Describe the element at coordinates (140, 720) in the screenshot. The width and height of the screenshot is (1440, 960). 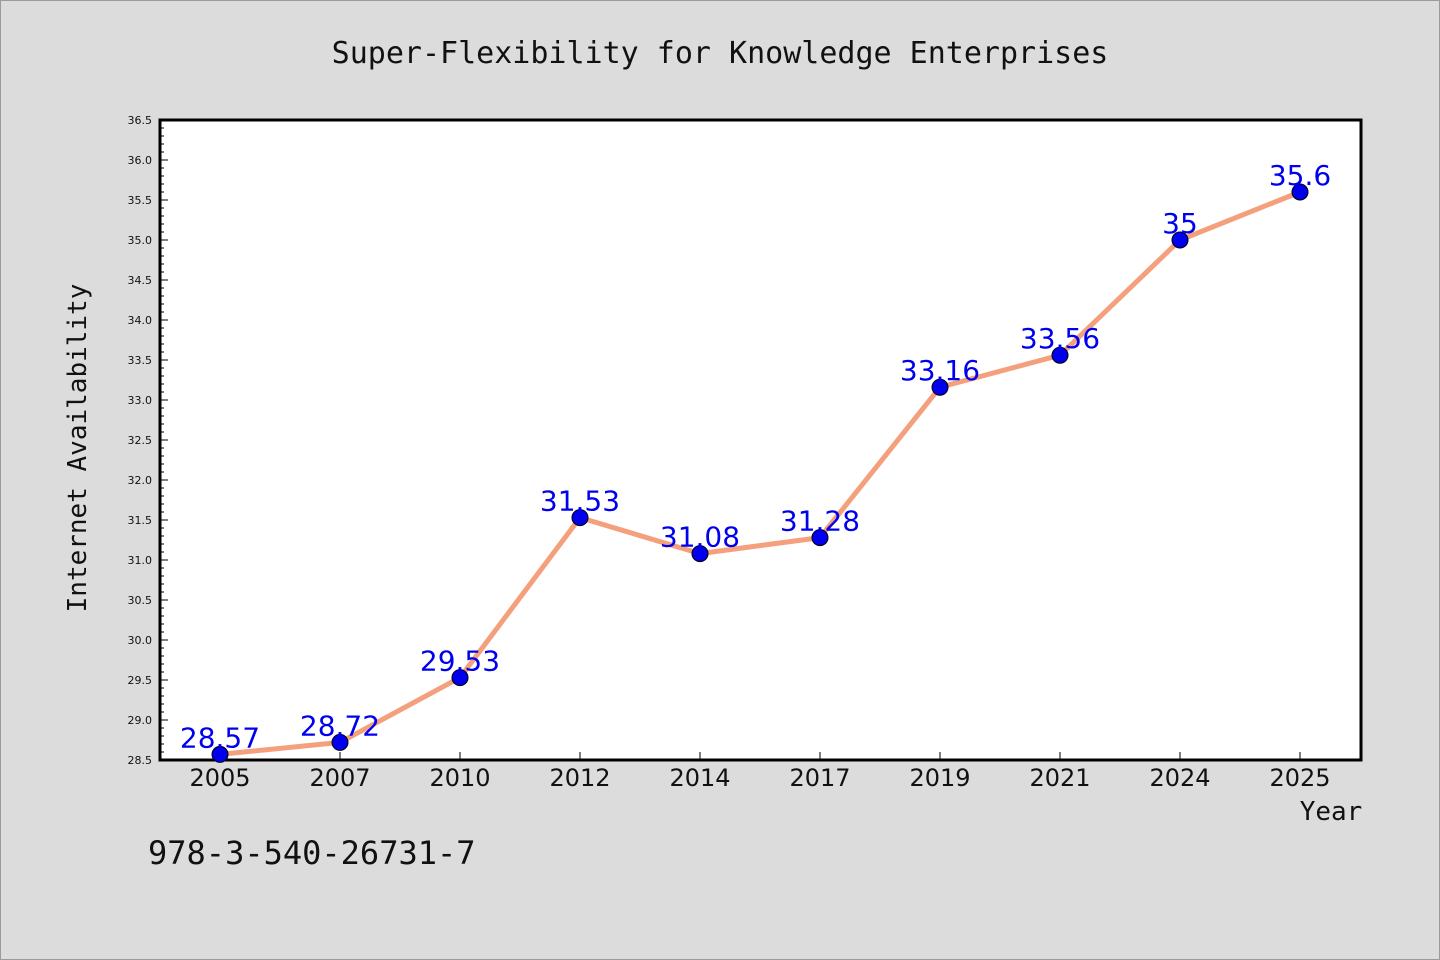
I see `y-tick-label: 29.0` at that location.